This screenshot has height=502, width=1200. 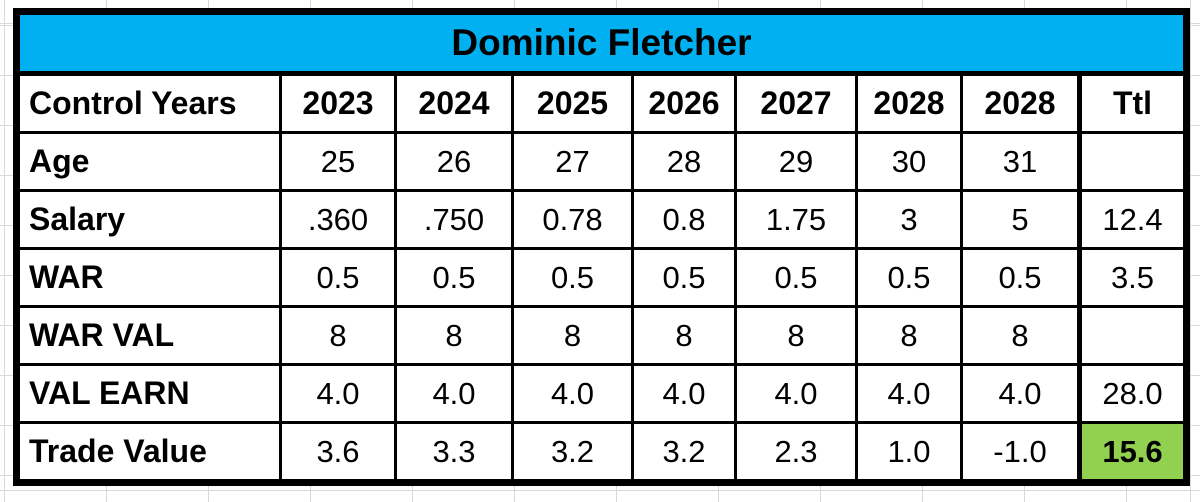 What do you see at coordinates (796, 161) in the screenshot?
I see `value-cell: 29` at bounding box center [796, 161].